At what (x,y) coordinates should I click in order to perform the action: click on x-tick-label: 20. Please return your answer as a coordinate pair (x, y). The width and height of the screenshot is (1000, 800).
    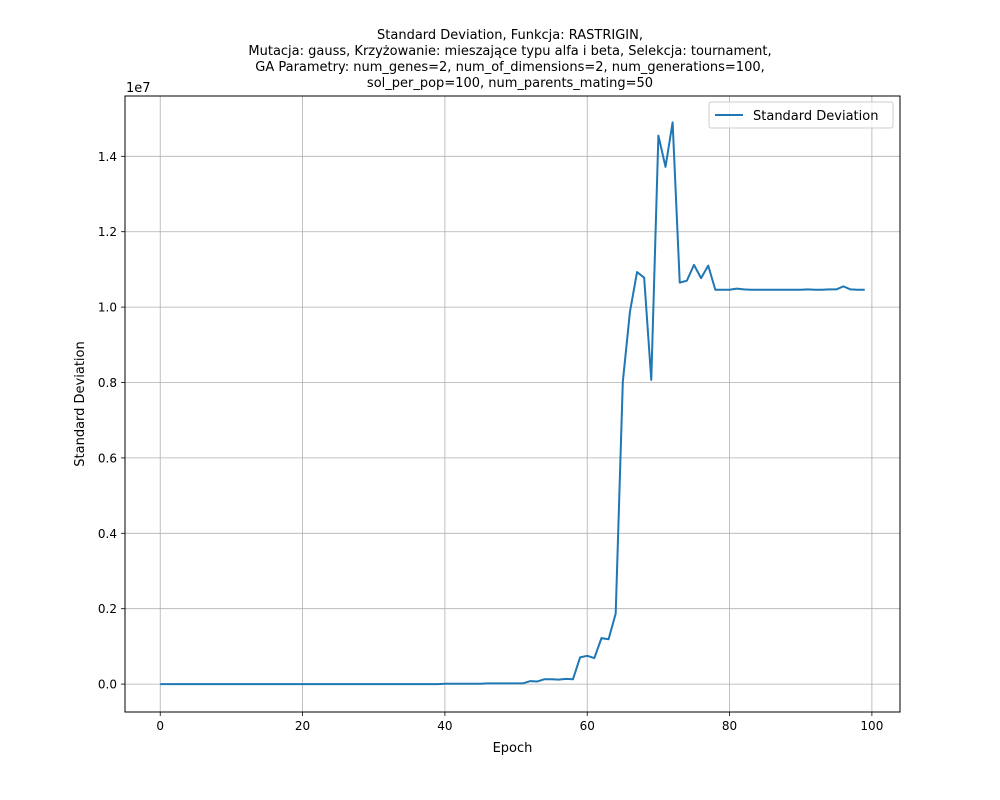
    Looking at the image, I should click on (302, 726).